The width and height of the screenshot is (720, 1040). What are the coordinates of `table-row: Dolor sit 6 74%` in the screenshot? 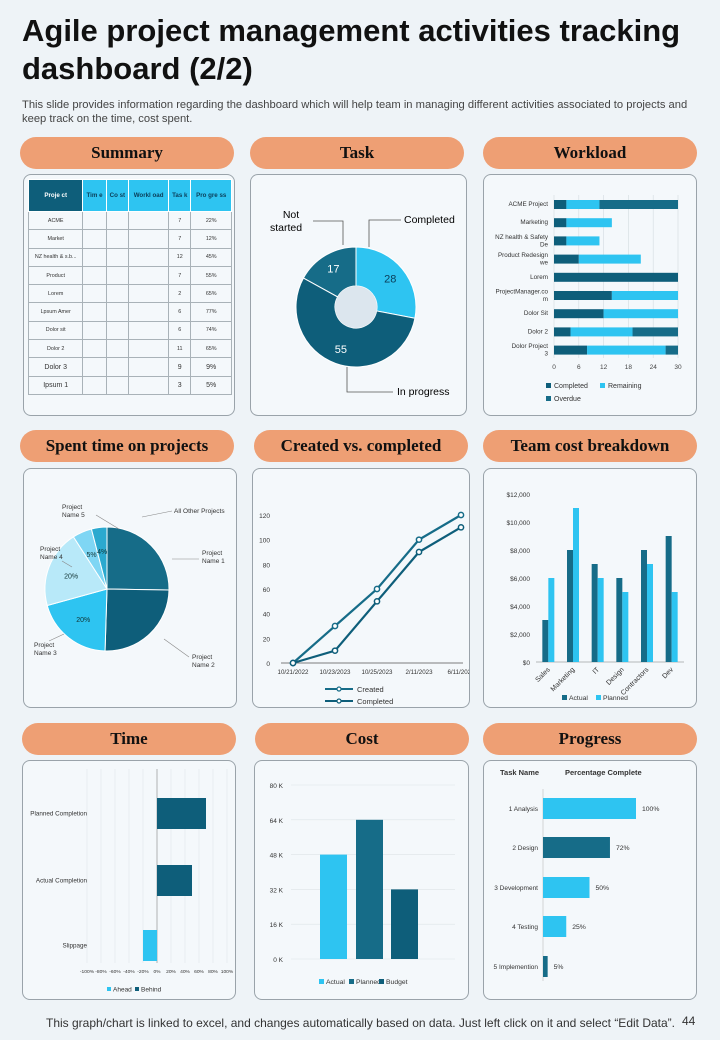 It's located at (129, 330).